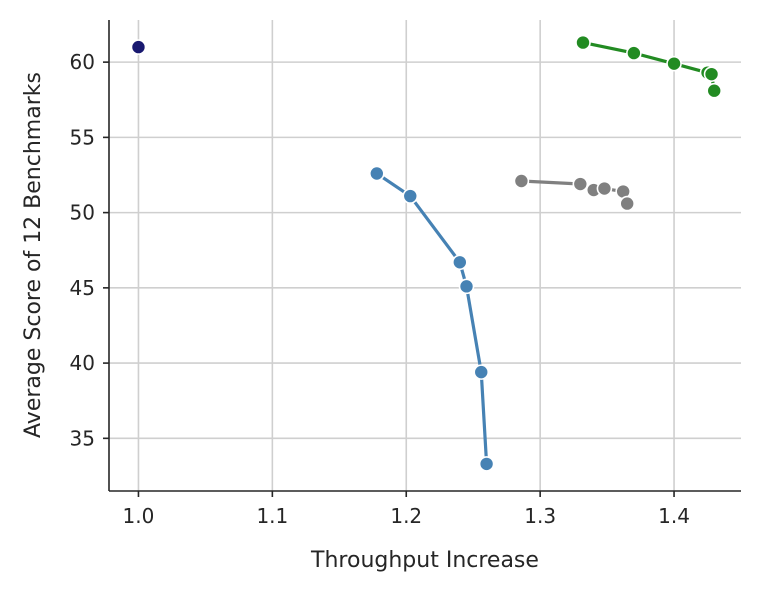 Image resolution: width=762 pixels, height=595 pixels. What do you see at coordinates (33, 255) in the screenshot?
I see `y-axis-label: Average Score of 12 Benchmarks` at bounding box center [33, 255].